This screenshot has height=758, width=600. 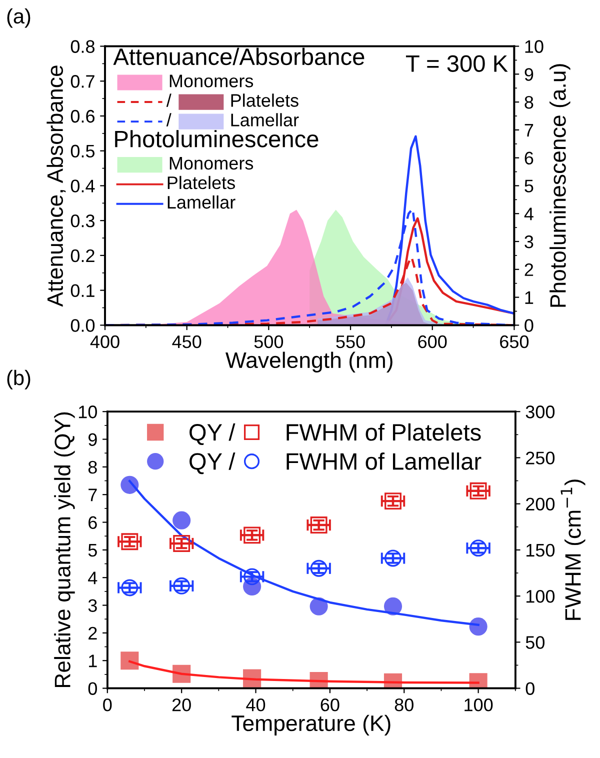 I want to click on y2-tick-label: 5, so click(x=529, y=186).